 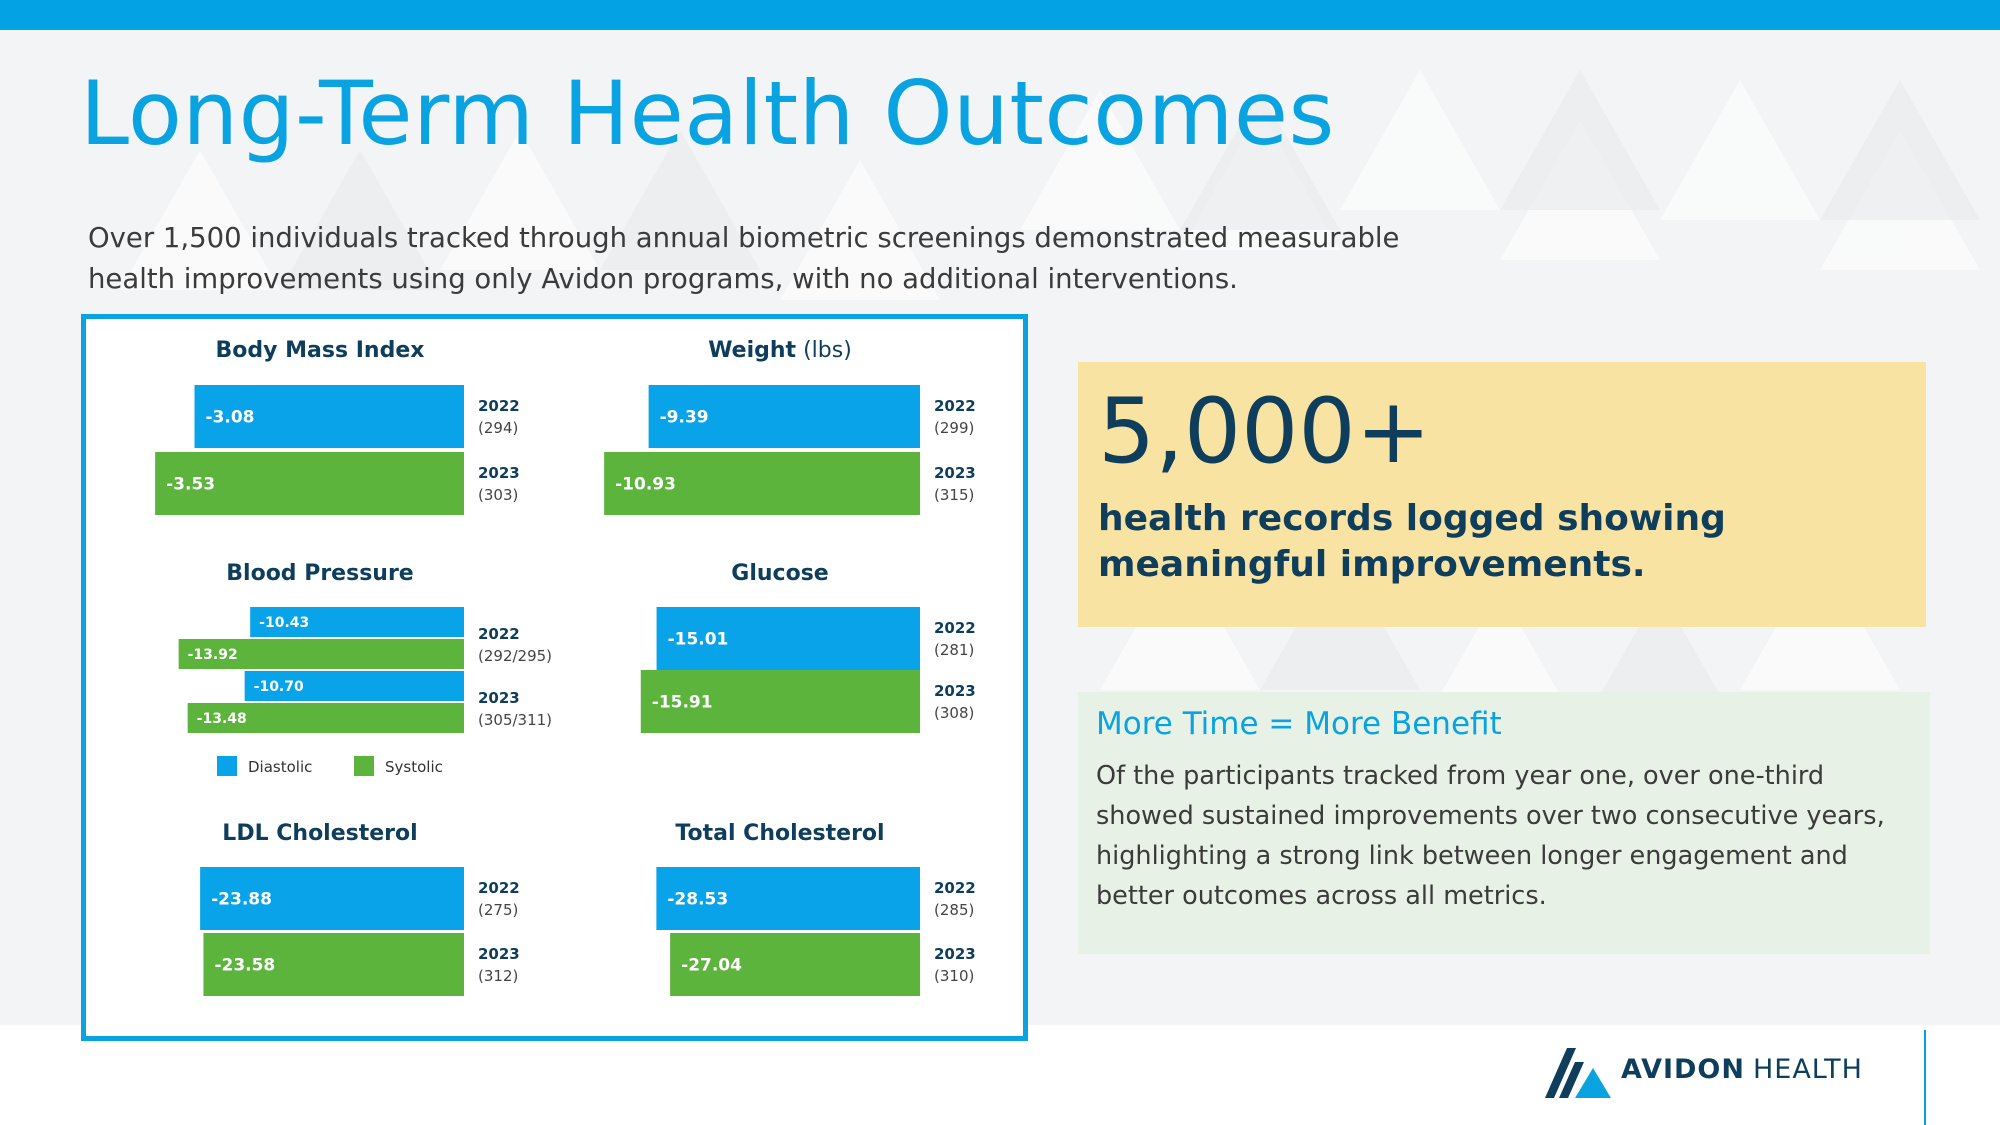 What do you see at coordinates (230, 418) in the screenshot?
I see `body-mass-index-bar-label-2022: -3.08` at bounding box center [230, 418].